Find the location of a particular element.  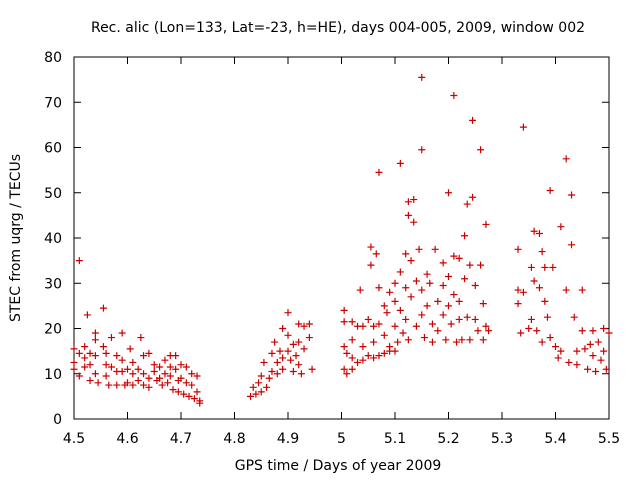

x-tick-label: 4.5 is located at coordinates (74, 439).